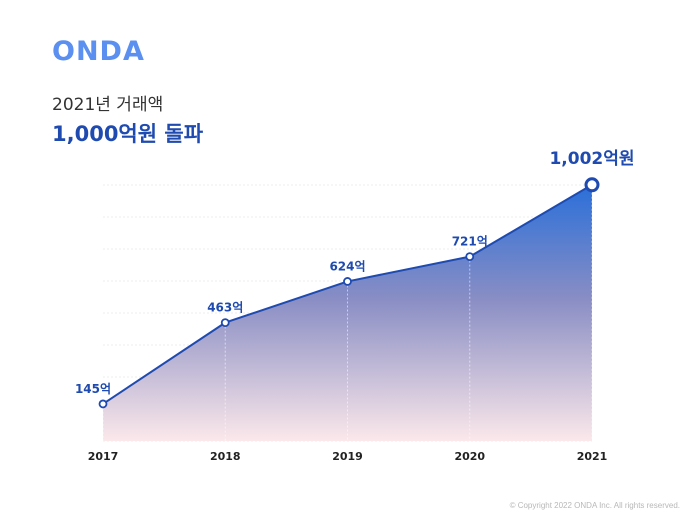 Image resolution: width=700 pixels, height=518 pixels. What do you see at coordinates (108, 105) in the screenshot?
I see `chart-subtitle: 2021년 거래액` at bounding box center [108, 105].